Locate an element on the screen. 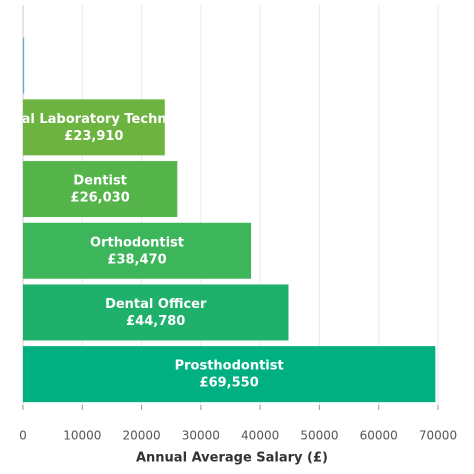 The width and height of the screenshot is (474, 474). x-tick-label: 40000 is located at coordinates (260, 436).